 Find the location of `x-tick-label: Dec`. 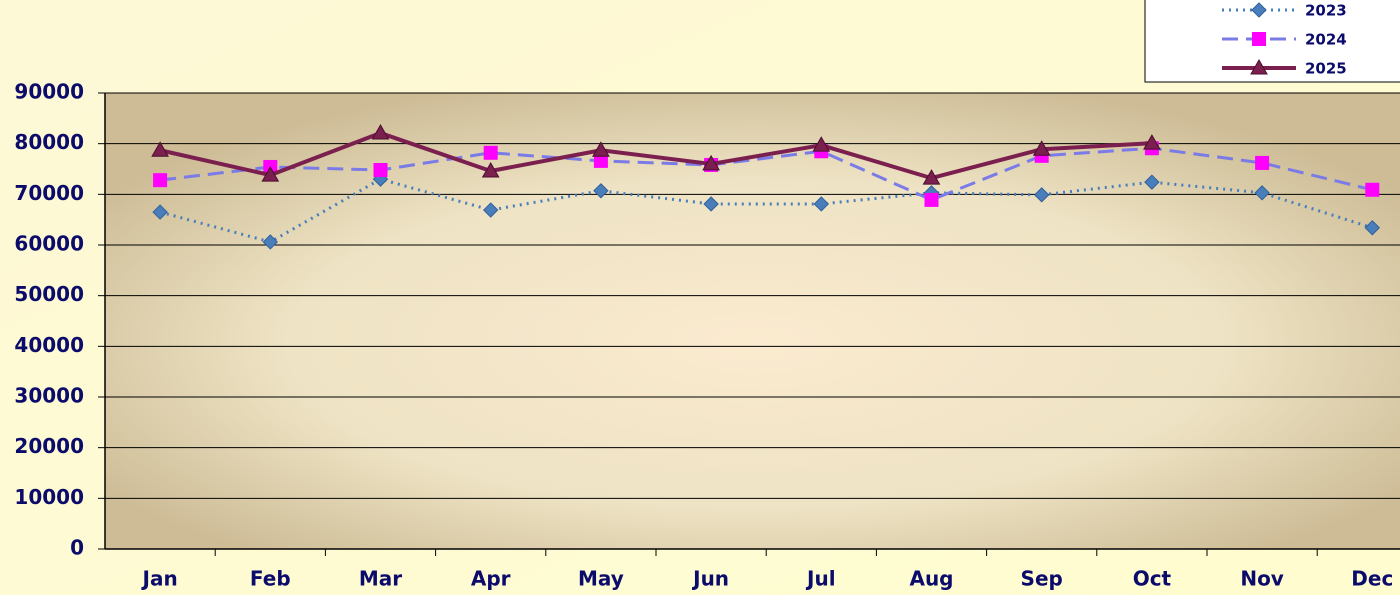

x-tick-label: Dec is located at coordinates (1372, 579).